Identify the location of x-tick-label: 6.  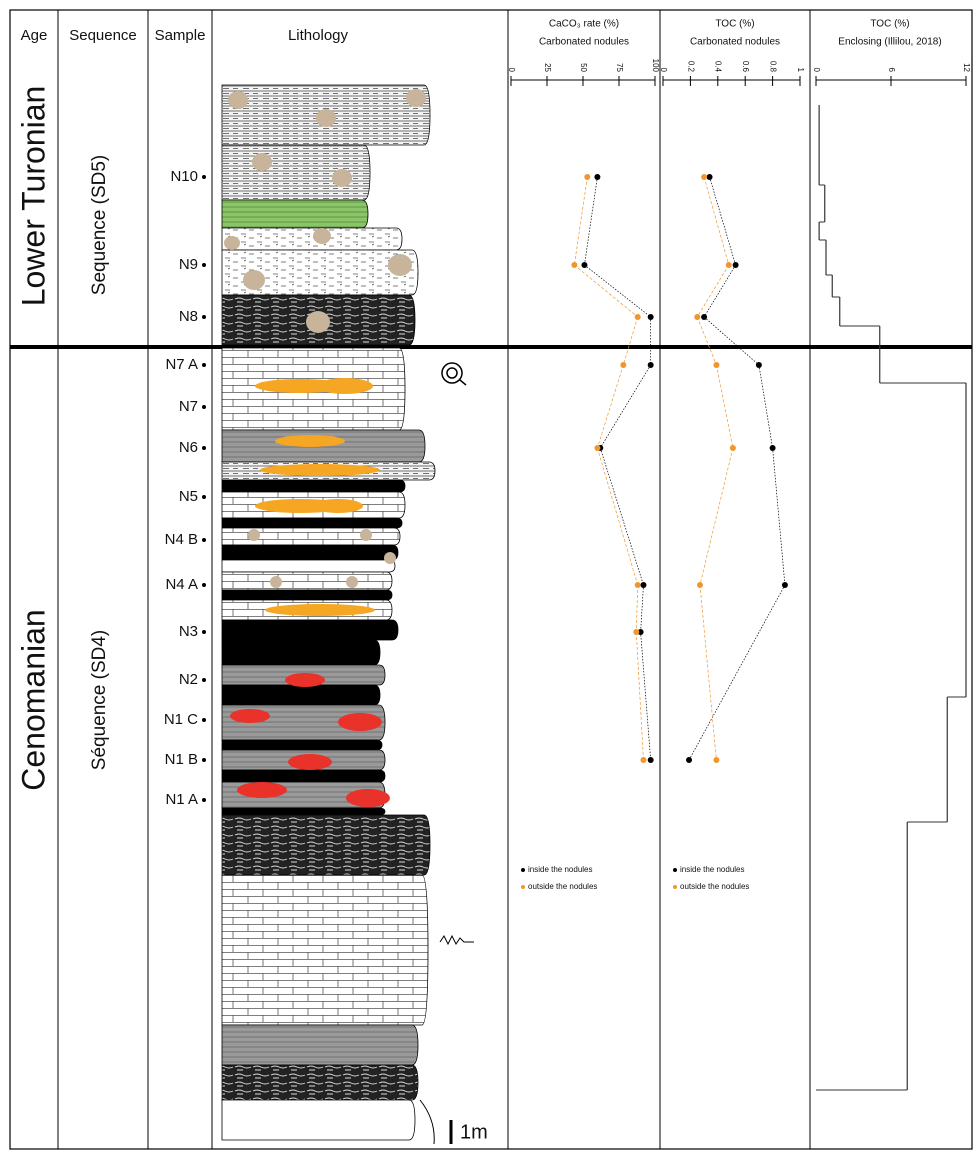
(891, 70).